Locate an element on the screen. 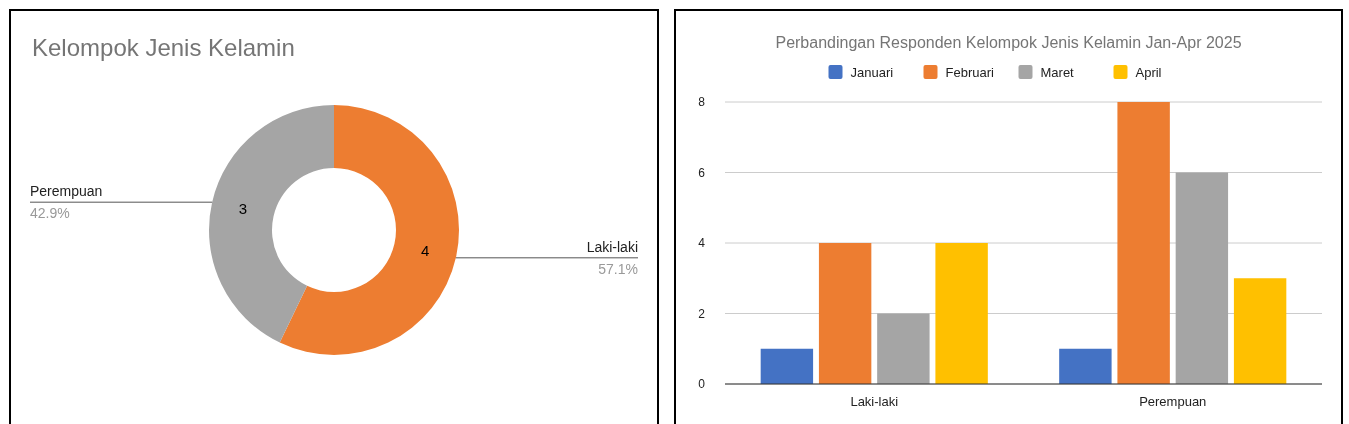 The width and height of the screenshot is (1349, 424). data-label: 4 is located at coordinates (425, 250).